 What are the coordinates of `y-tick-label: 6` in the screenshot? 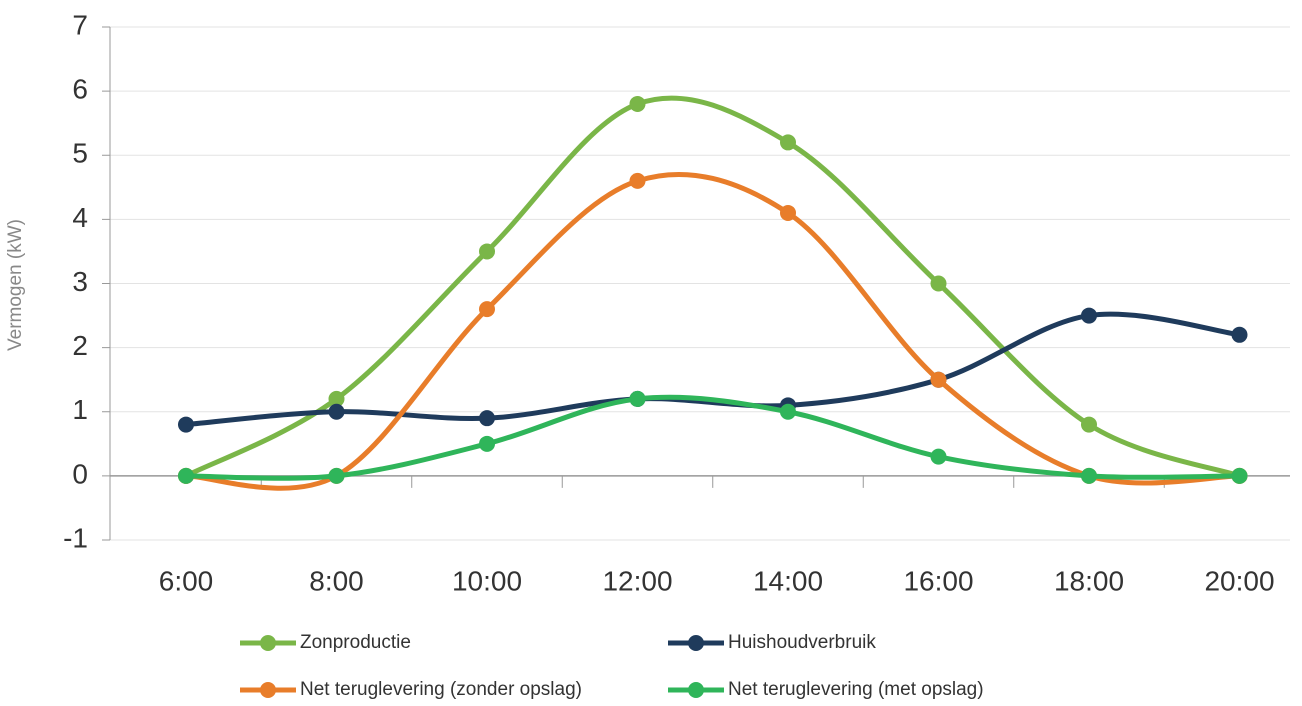 It's located at (80, 89).